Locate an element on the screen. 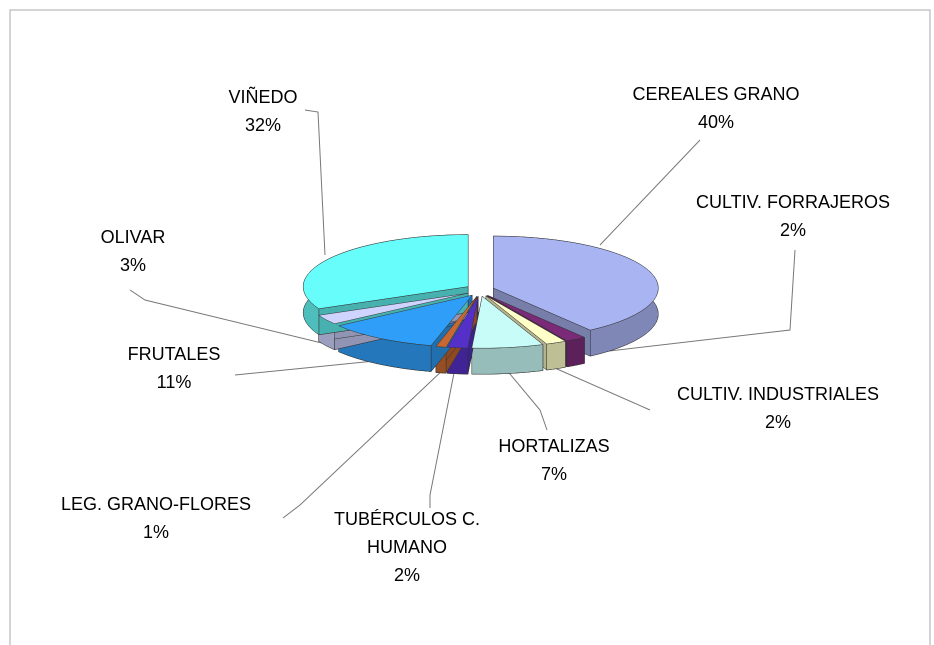 This screenshot has height=645, width=934. value-label: 32% is located at coordinates (263, 125).